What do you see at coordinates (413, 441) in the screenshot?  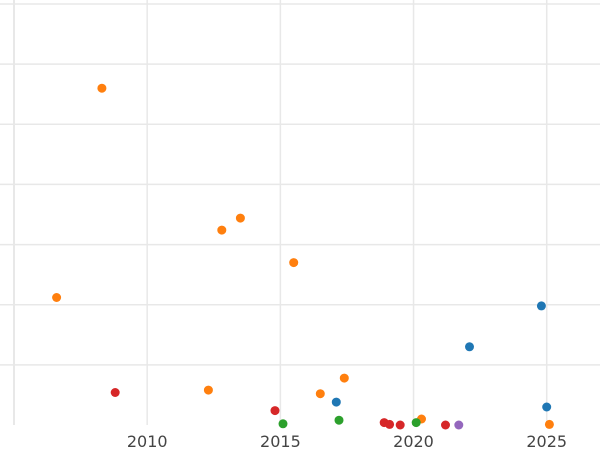 I see `x-tick-label: 2020` at bounding box center [413, 441].